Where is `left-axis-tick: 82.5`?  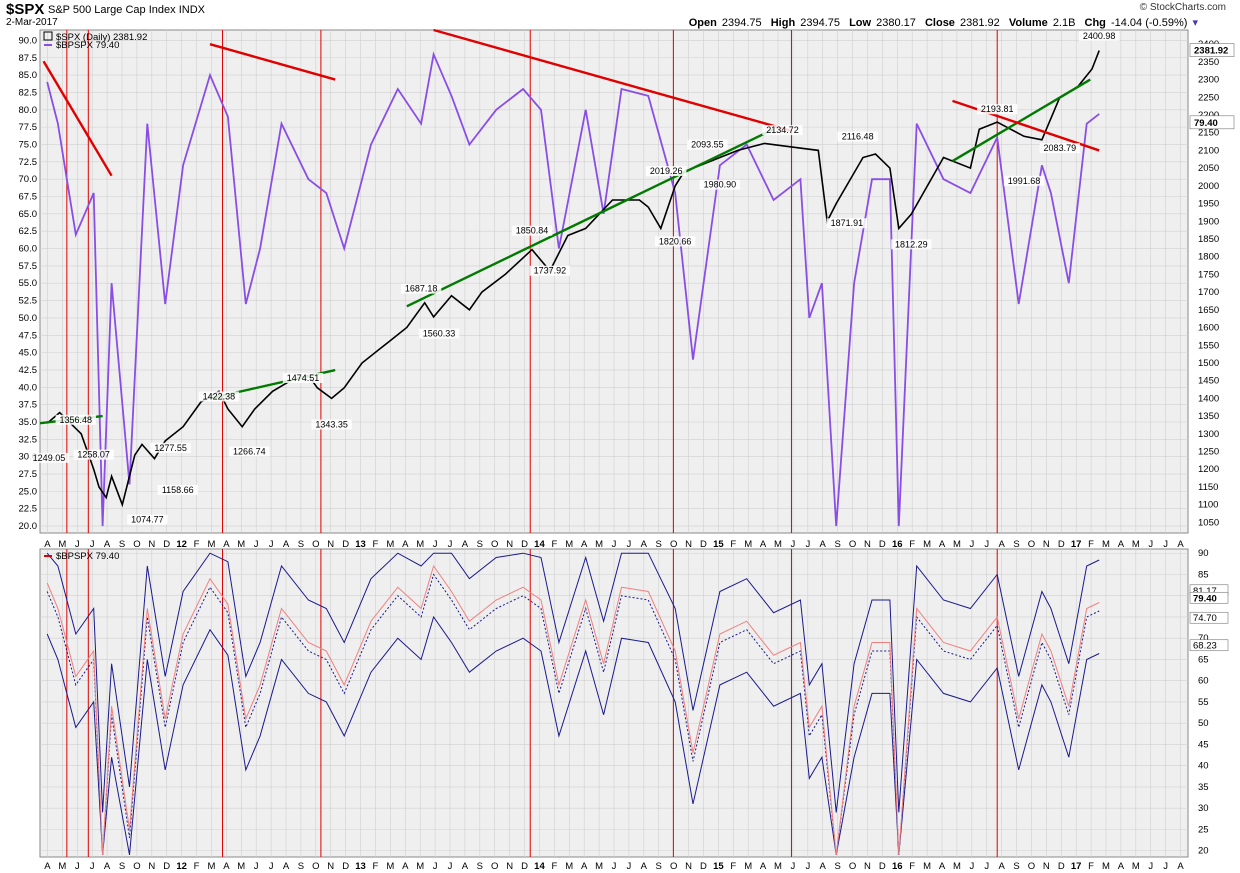 left-axis-tick: 82.5 is located at coordinates (28, 92).